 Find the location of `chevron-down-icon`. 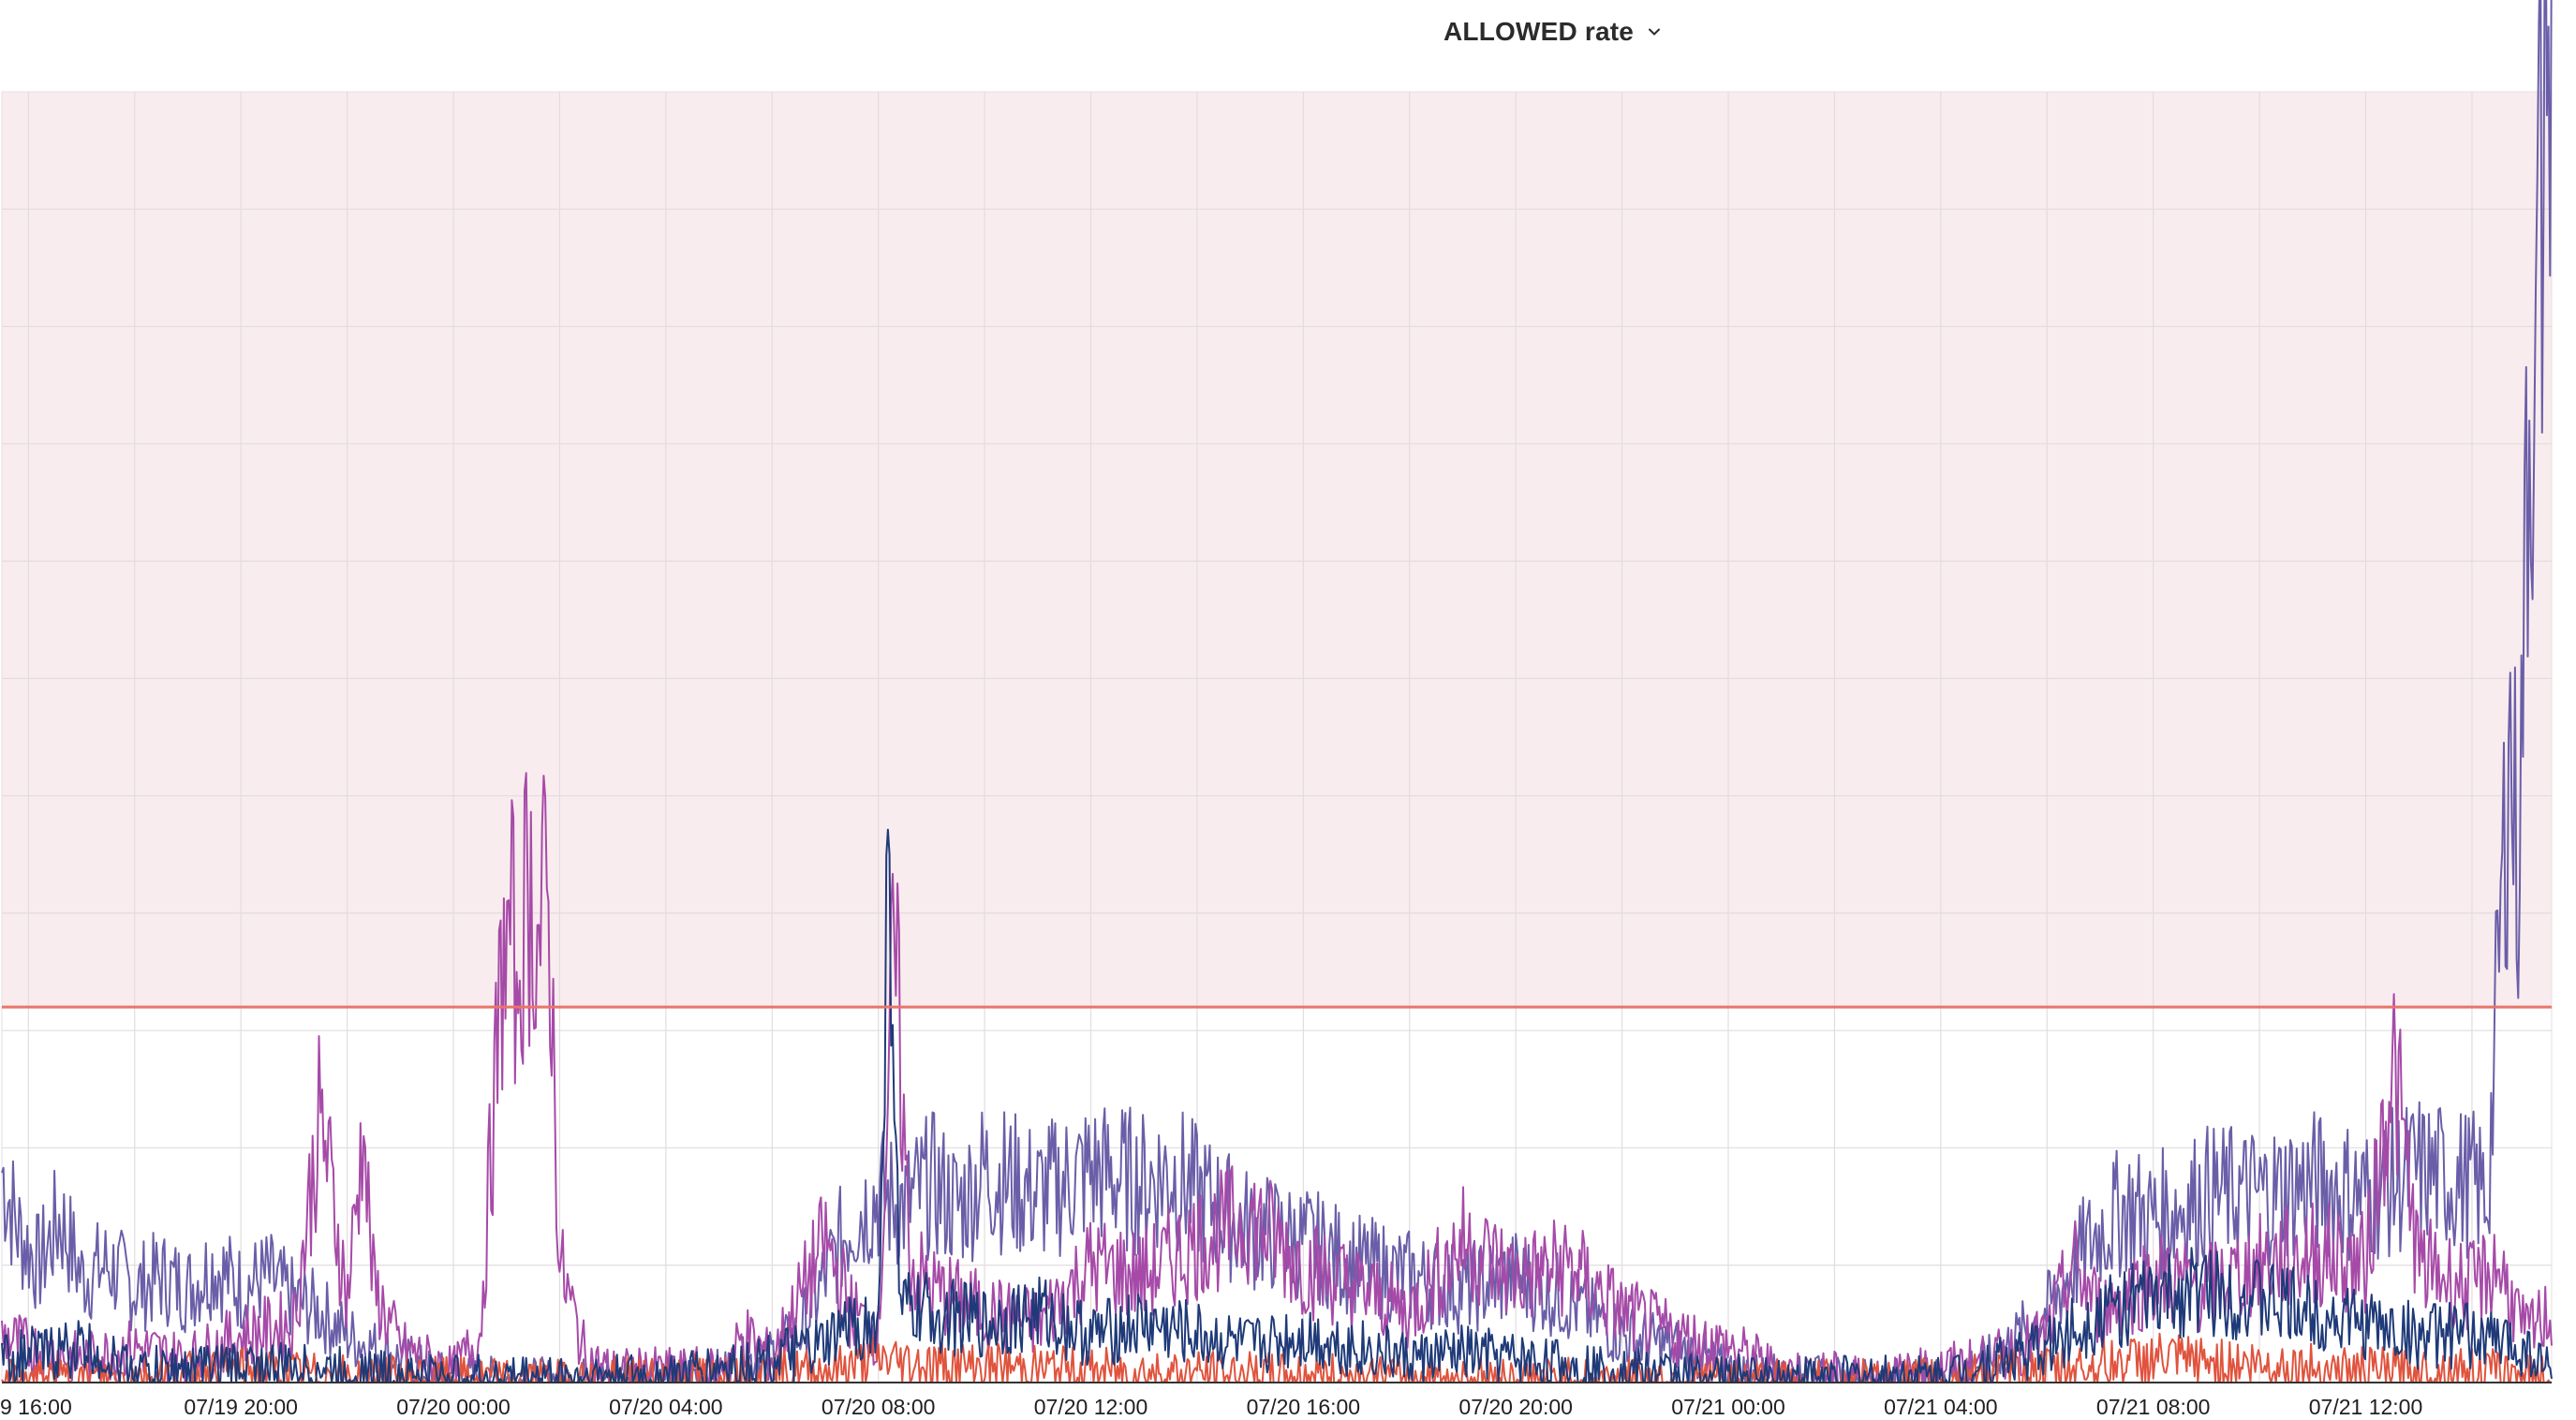

chevron-down-icon is located at coordinates (1655, 32).